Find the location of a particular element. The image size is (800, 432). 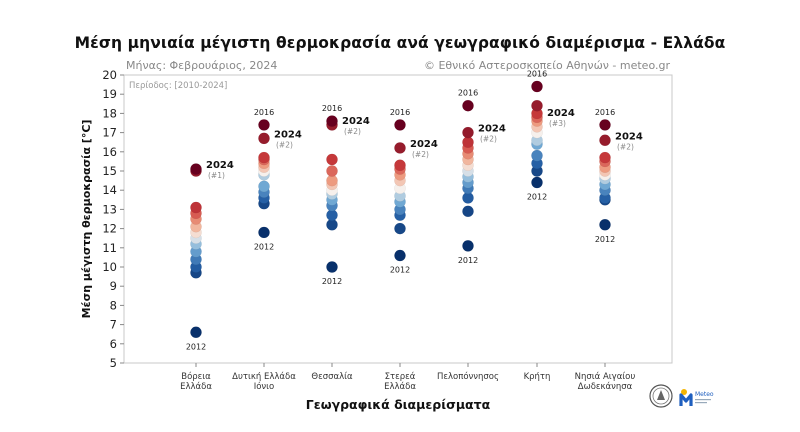

y-tick-label: 6 is located at coordinates (113, 344).